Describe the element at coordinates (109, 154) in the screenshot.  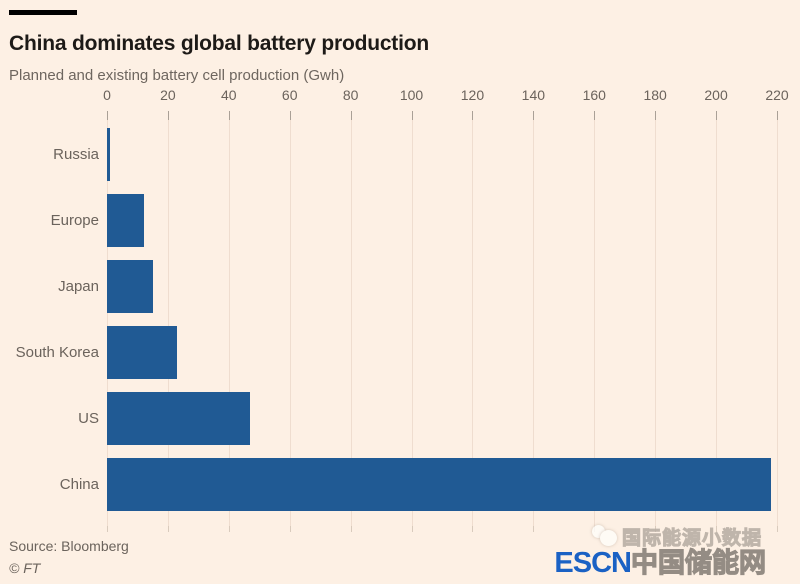
I see `bar-russia` at that location.